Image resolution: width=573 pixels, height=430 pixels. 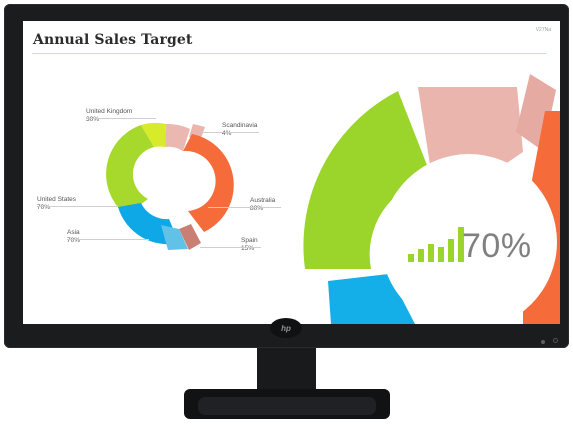 I want to click on label-australia: Australia 80%, so click(x=262, y=205).